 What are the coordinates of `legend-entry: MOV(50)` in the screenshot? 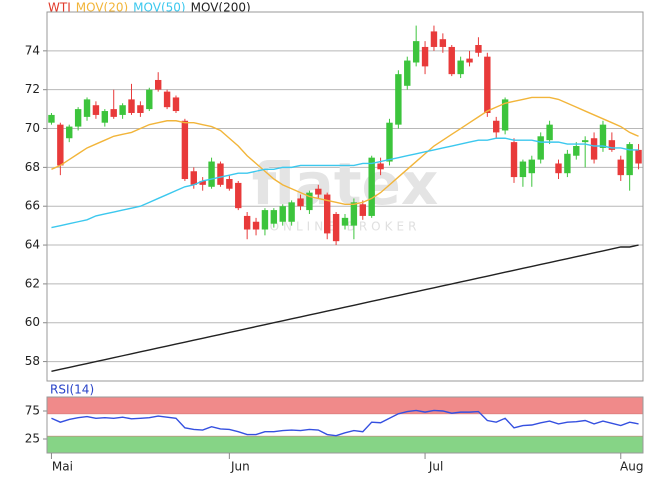 It's located at (159, 8).